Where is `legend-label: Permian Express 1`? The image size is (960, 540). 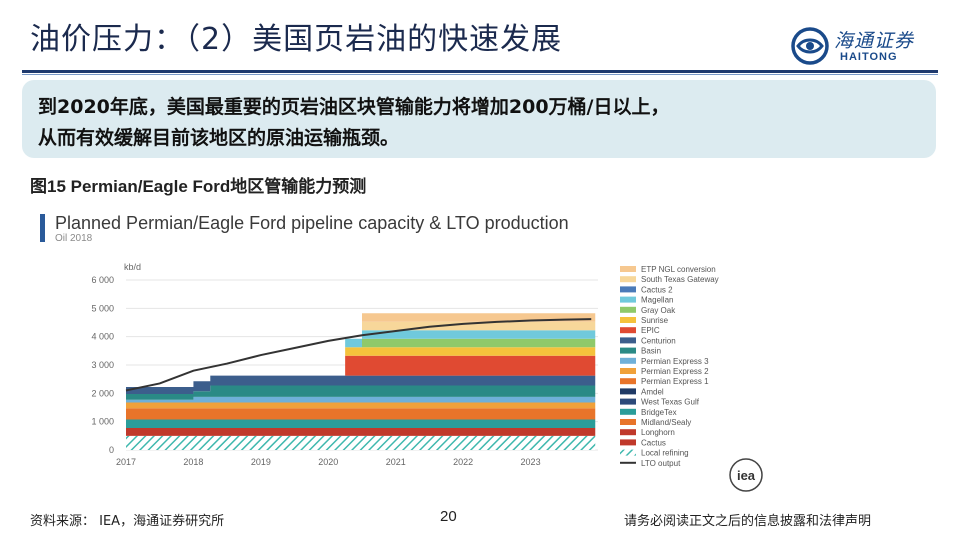 legend-label: Permian Express 1 is located at coordinates (675, 381).